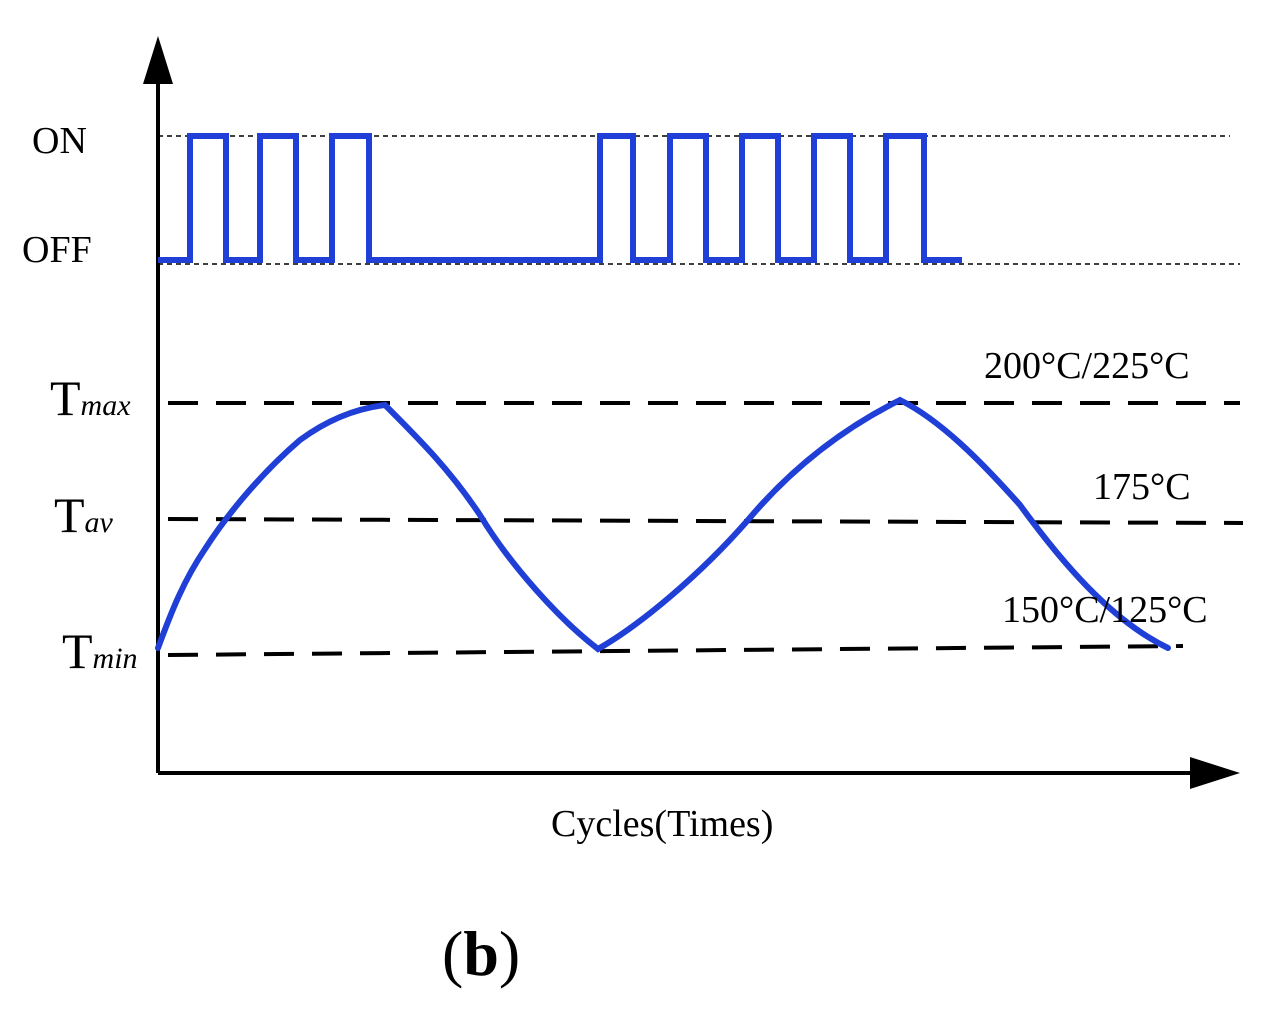 The height and width of the screenshot is (1027, 1281). I want to click on x-axis-label: Cycles(Times), so click(662, 824).